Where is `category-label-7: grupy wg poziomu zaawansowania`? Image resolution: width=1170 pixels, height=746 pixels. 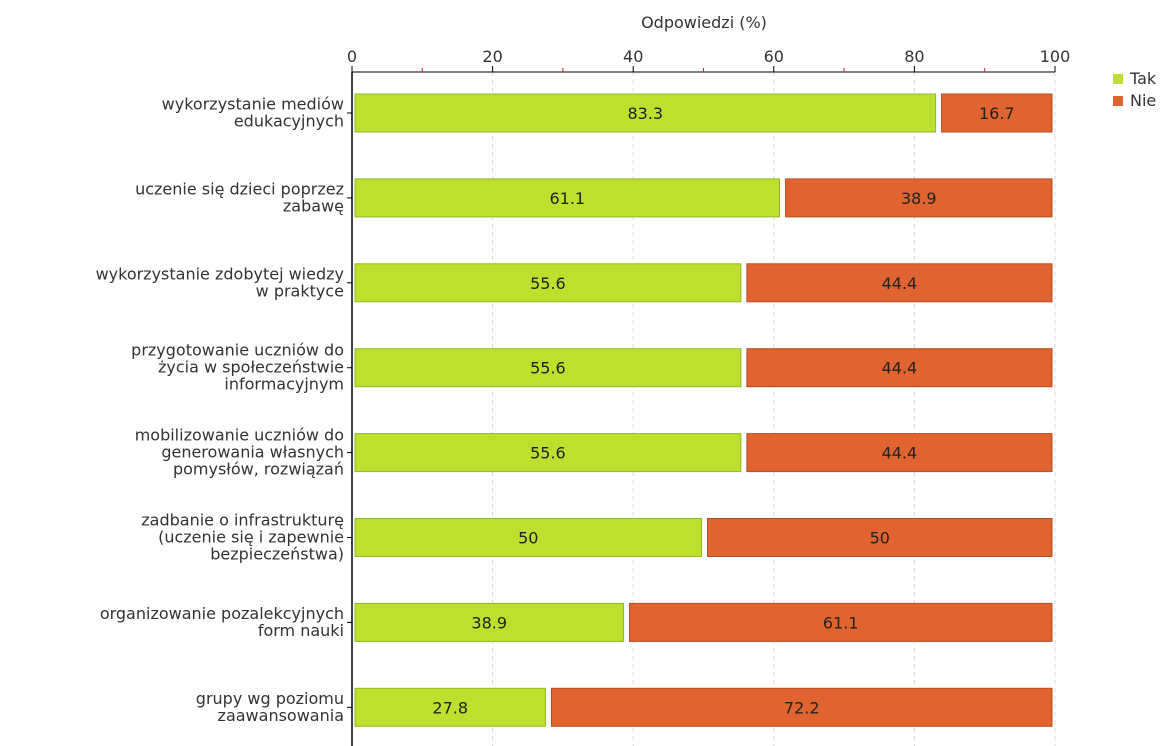 category-label-7: grupy wg poziomu zaawansowania is located at coordinates (270, 707).